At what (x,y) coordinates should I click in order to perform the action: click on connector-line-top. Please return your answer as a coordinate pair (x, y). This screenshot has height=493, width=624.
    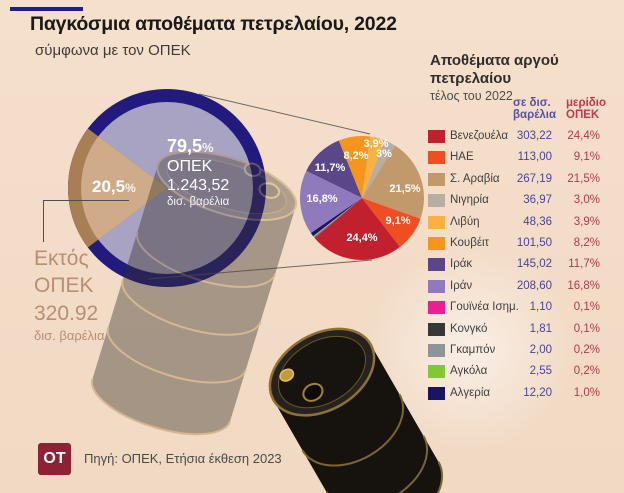
    Looking at the image, I should click on (284, 114).